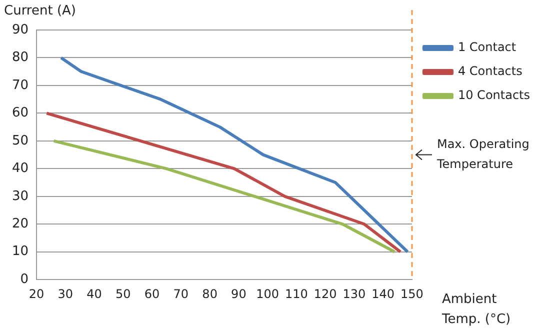 The height and width of the screenshot is (335, 550). I want to click on x-tick-label: 150, so click(412, 293).